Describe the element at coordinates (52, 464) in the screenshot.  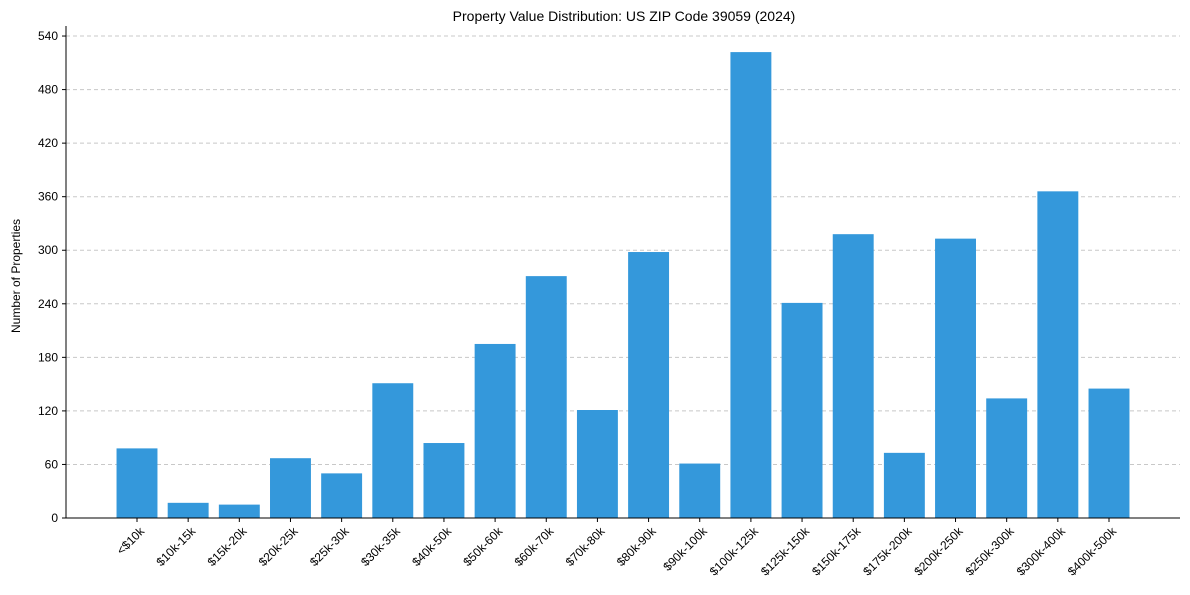
I see `y-tick-label: 60` at that location.